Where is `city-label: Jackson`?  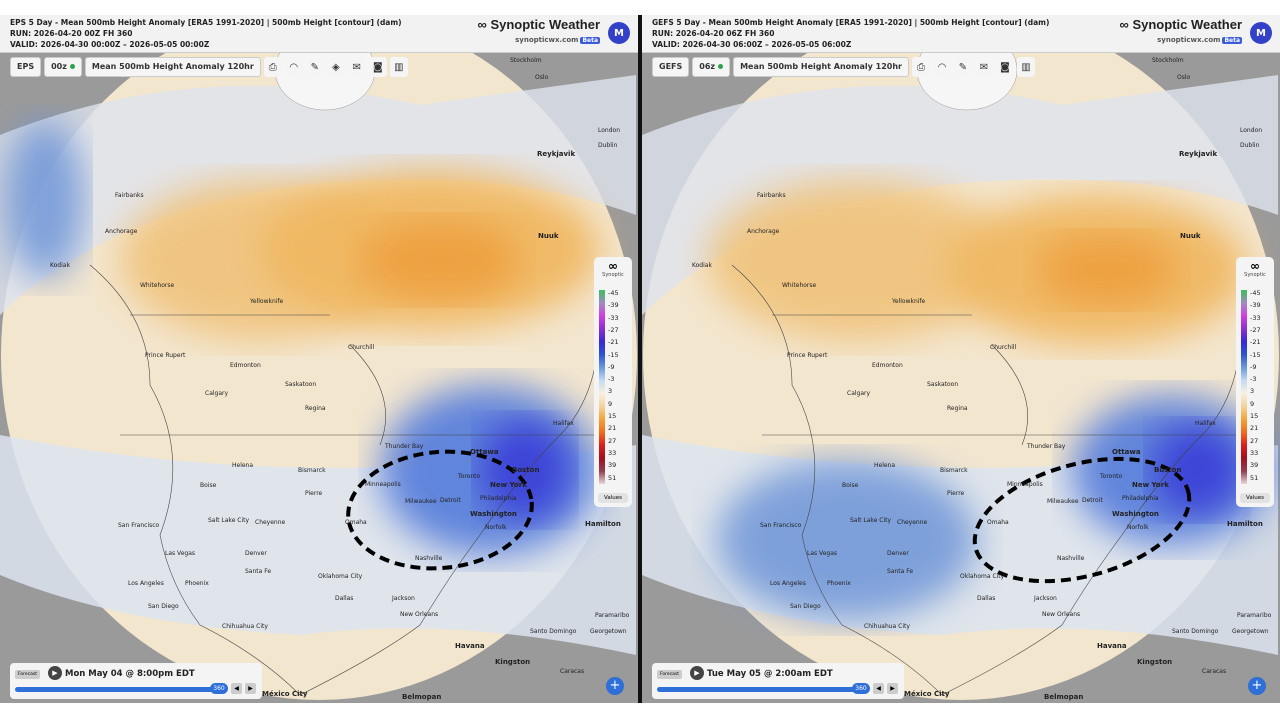 city-label: Jackson is located at coordinates (403, 598).